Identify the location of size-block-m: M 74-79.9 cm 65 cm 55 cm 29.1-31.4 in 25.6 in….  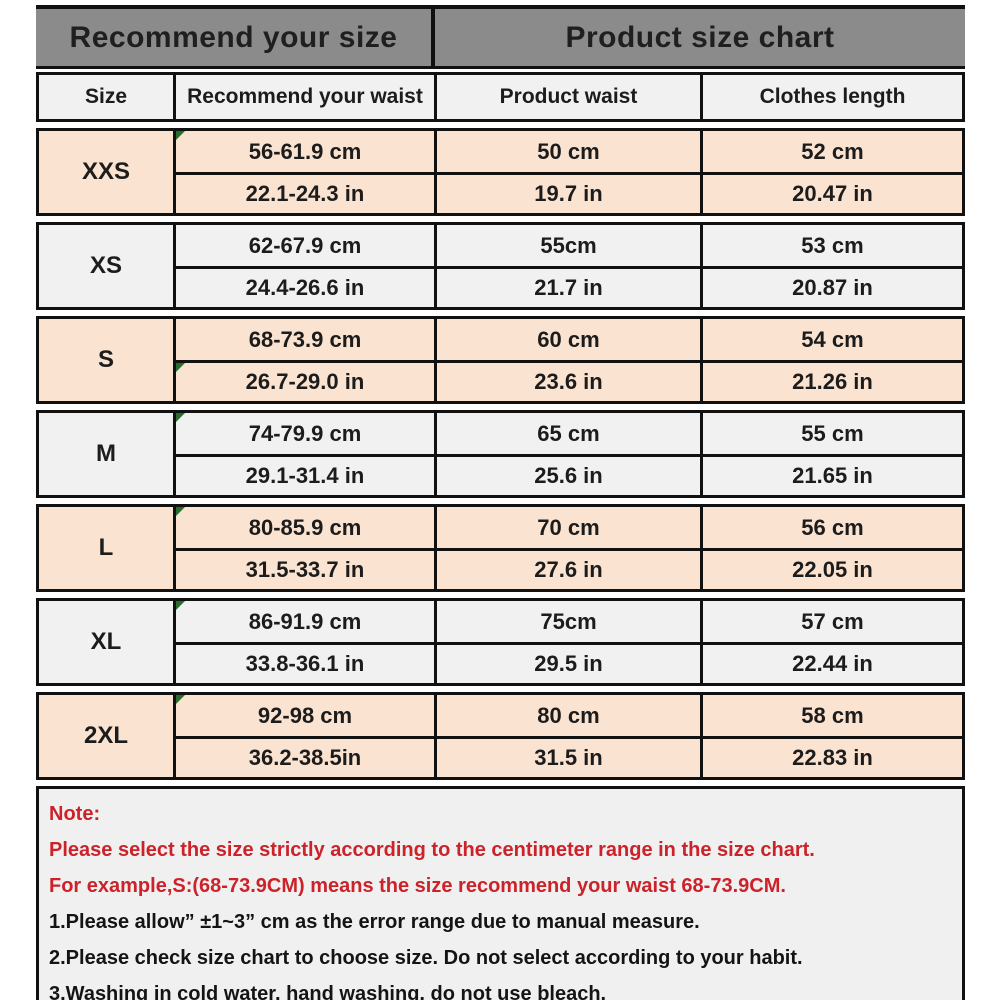
(500, 454).